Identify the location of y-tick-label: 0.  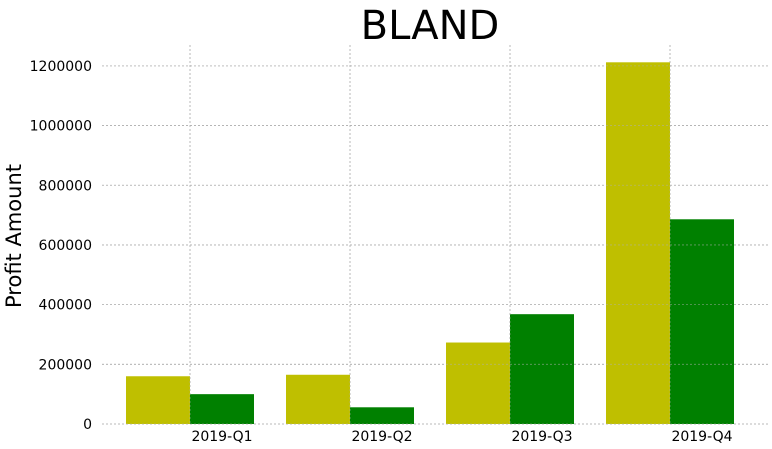
(87, 425).